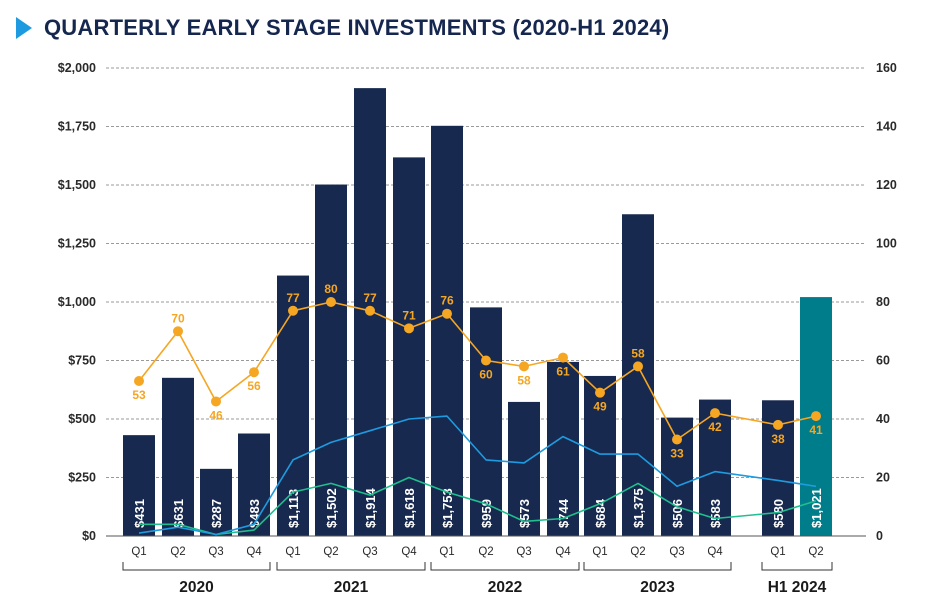 The height and width of the screenshot is (602, 936). What do you see at coordinates (816, 508) in the screenshot?
I see `bar-value-label: $1,021` at bounding box center [816, 508].